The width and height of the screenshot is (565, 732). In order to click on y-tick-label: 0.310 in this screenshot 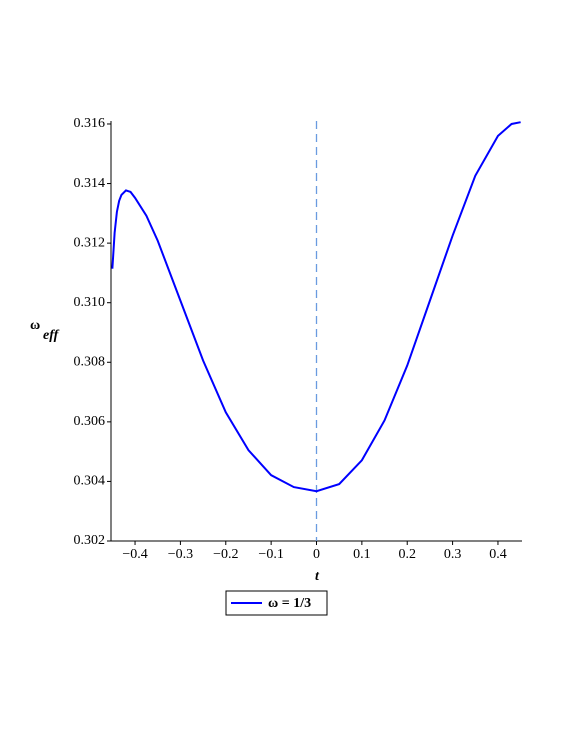, I will do `click(90, 302)`.